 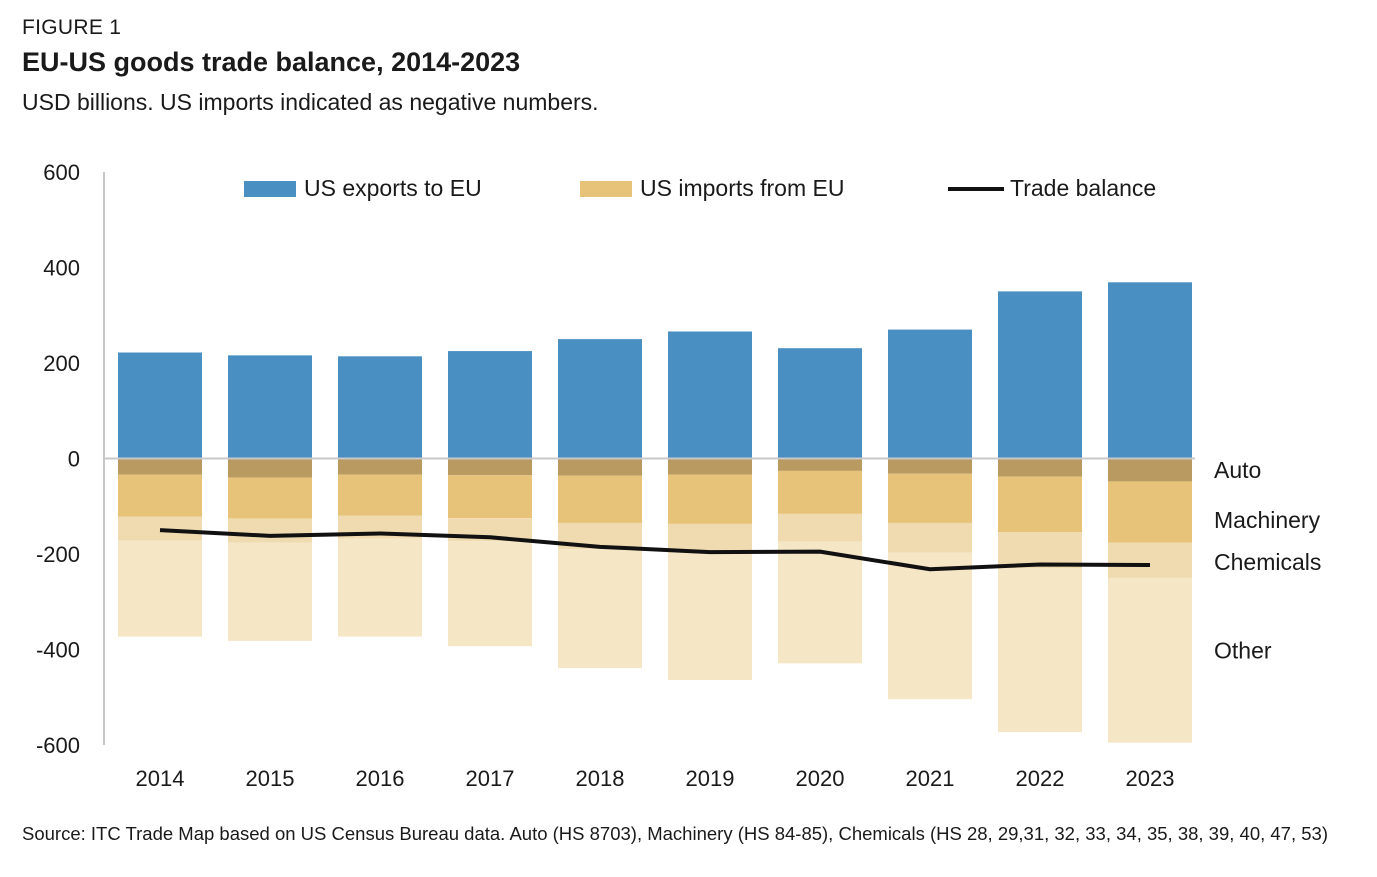 I want to click on legend-swatch-exports, so click(x=270, y=189).